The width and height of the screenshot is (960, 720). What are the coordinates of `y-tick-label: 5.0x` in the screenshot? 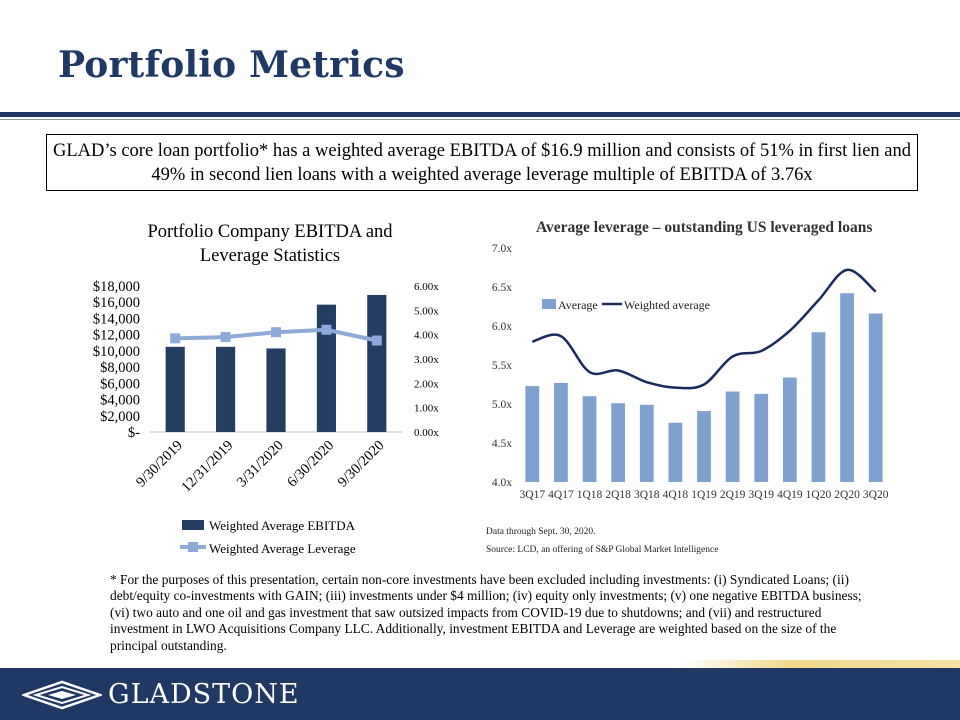 It's located at (502, 405).